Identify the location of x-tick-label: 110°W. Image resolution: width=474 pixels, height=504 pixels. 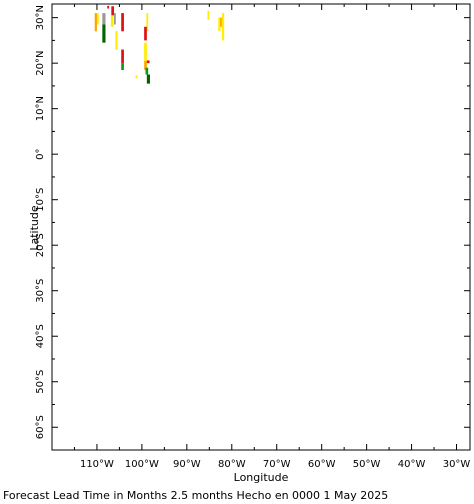
(97, 464).